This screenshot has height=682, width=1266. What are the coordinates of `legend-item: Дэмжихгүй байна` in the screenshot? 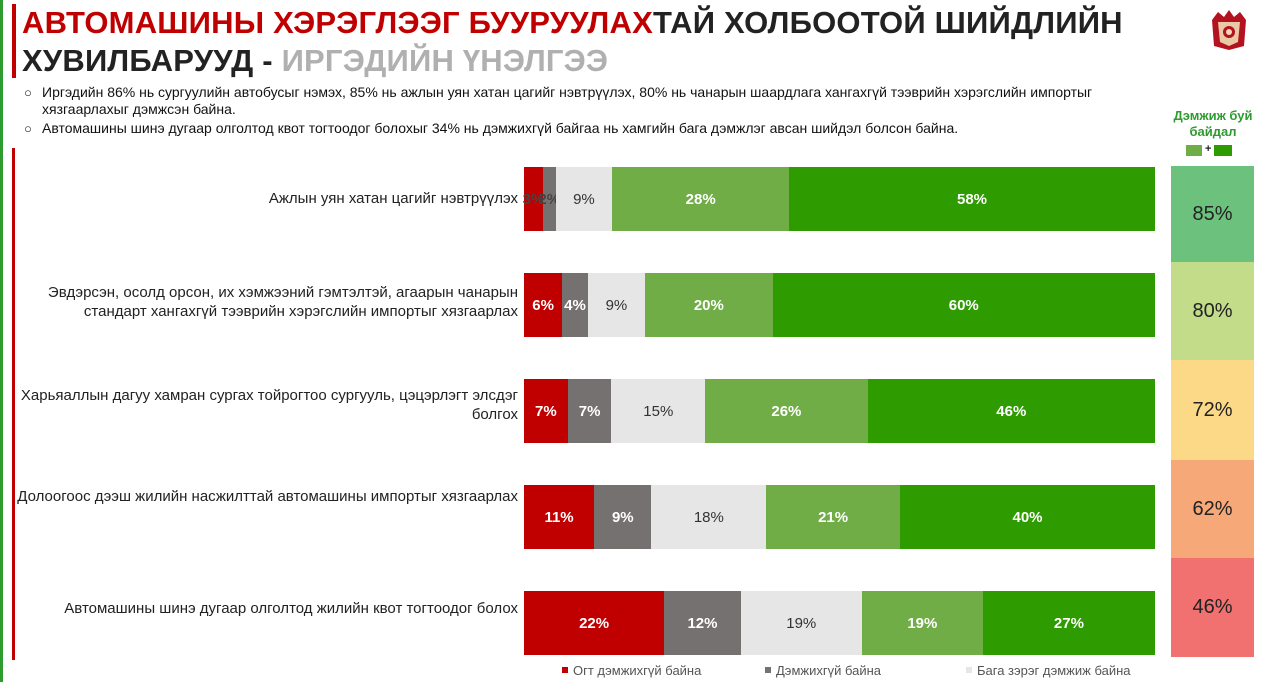 It's located at (823, 670).